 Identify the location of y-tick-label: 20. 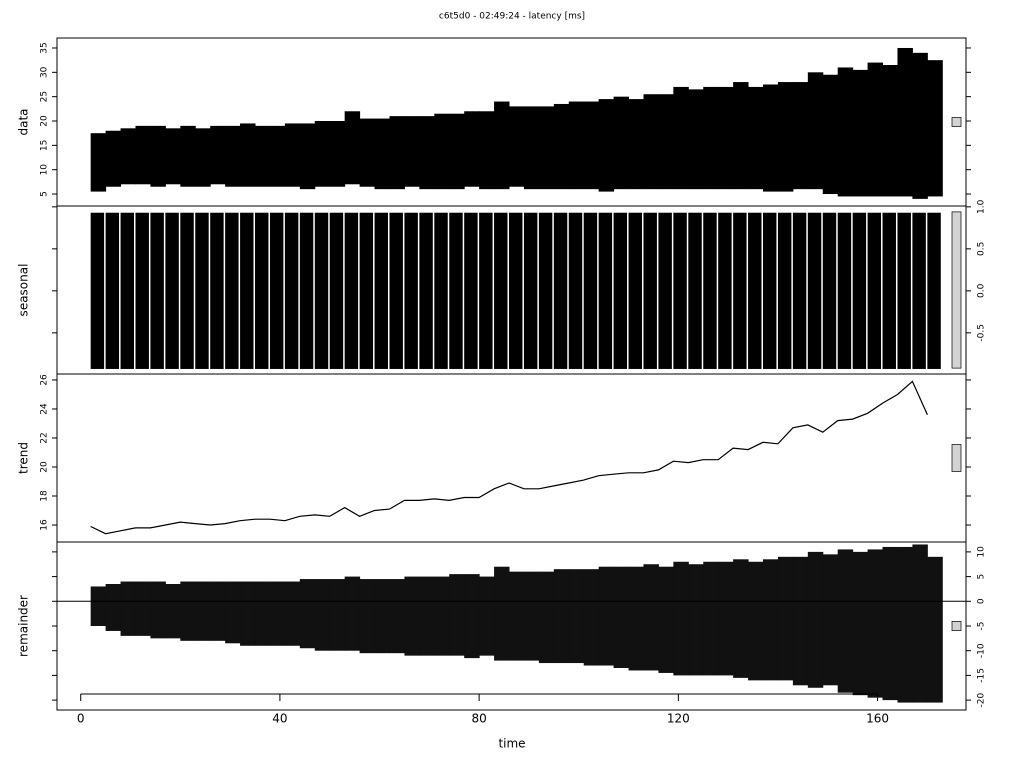
(45, 467).